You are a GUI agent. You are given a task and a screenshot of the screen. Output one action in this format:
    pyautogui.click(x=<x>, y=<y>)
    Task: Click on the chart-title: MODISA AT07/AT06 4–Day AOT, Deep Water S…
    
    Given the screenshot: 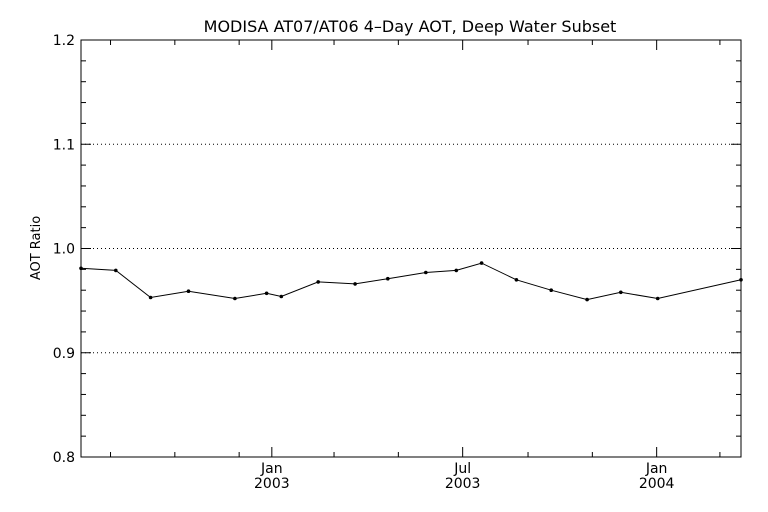 What is the action you would take?
    pyautogui.click(x=410, y=26)
    